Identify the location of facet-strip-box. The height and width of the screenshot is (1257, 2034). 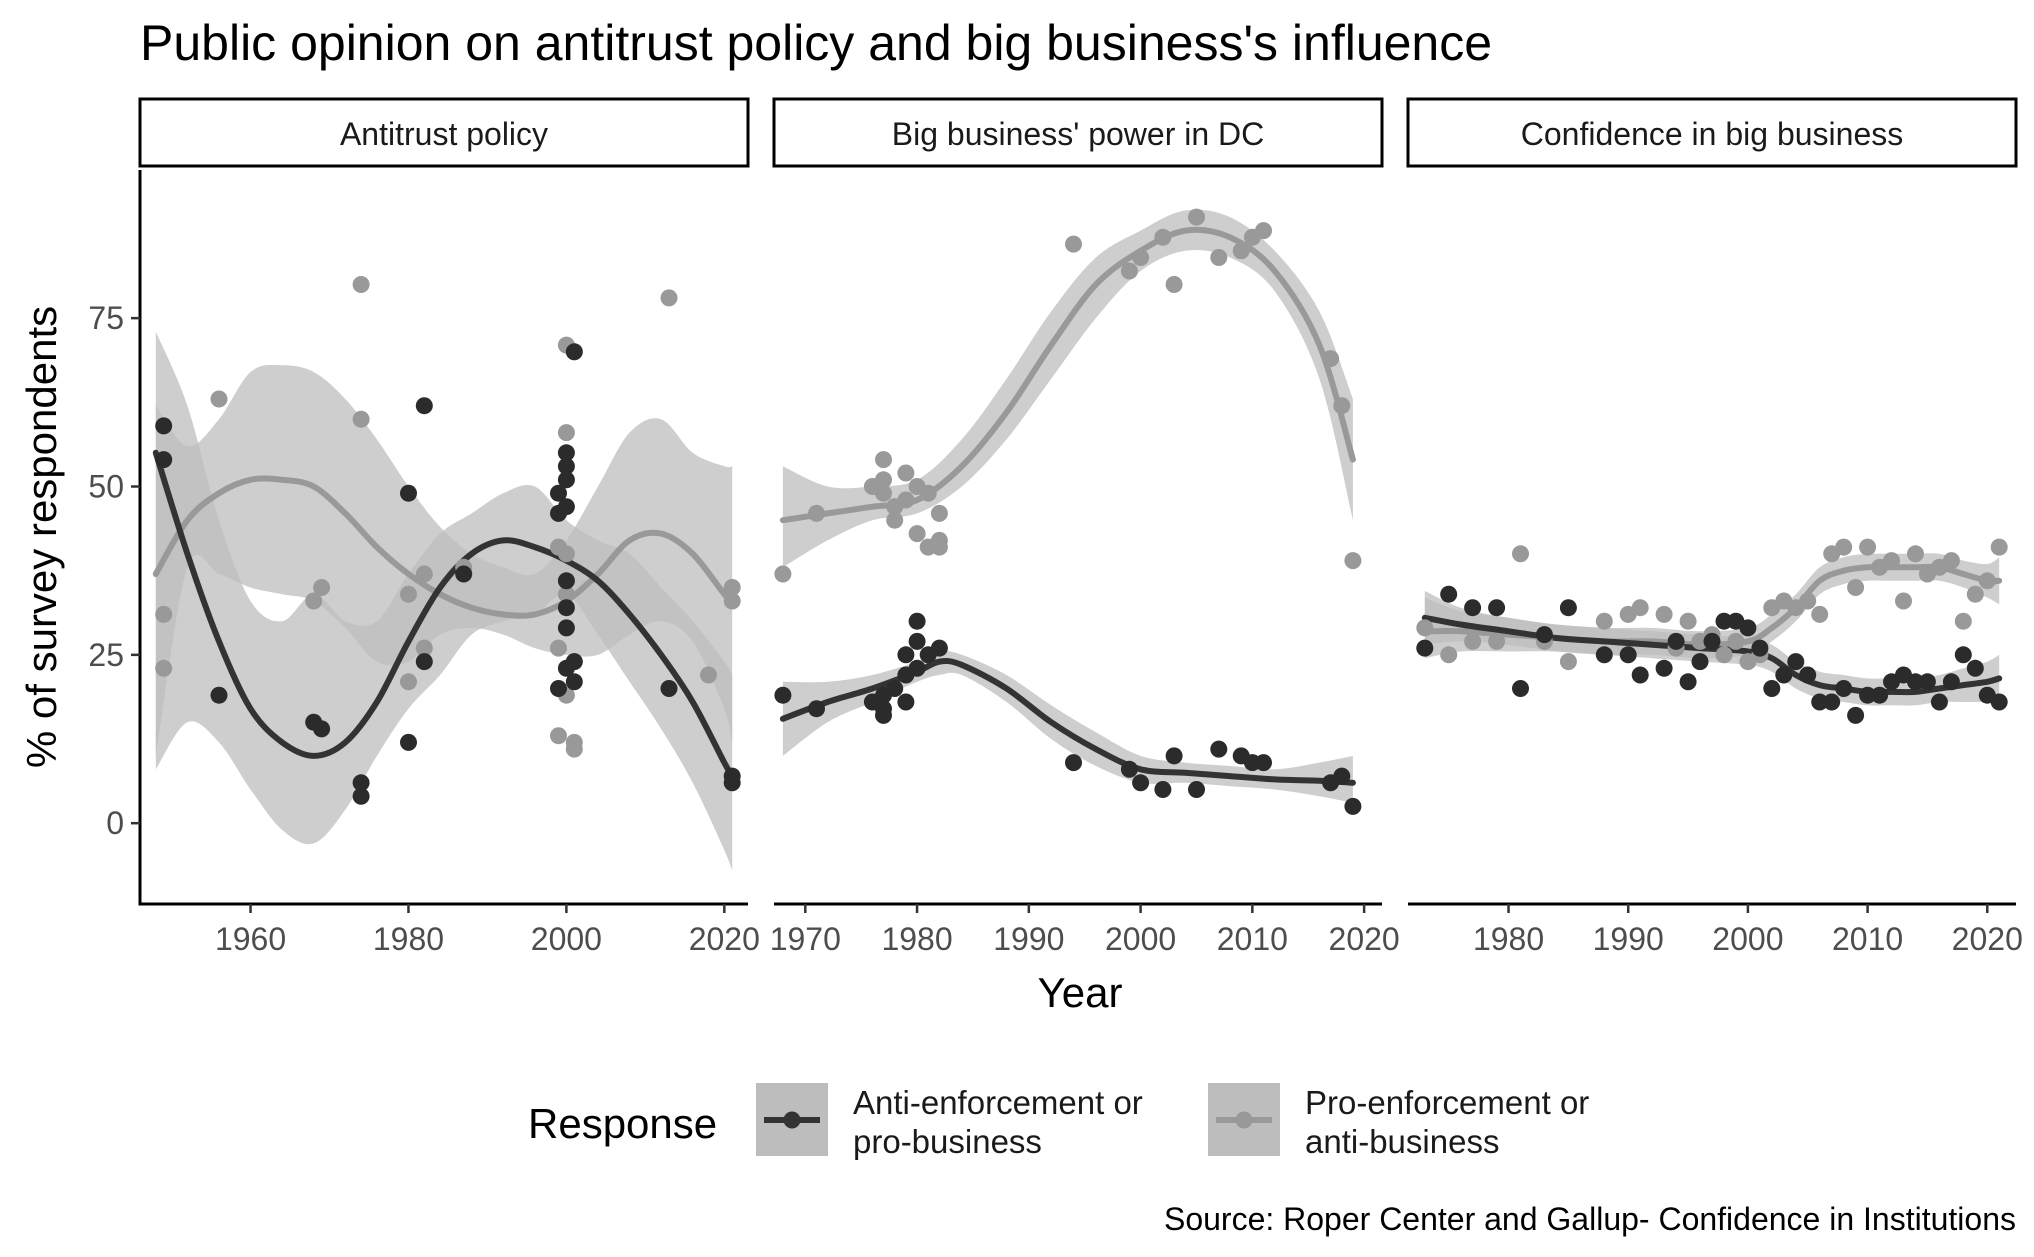
(1712, 132).